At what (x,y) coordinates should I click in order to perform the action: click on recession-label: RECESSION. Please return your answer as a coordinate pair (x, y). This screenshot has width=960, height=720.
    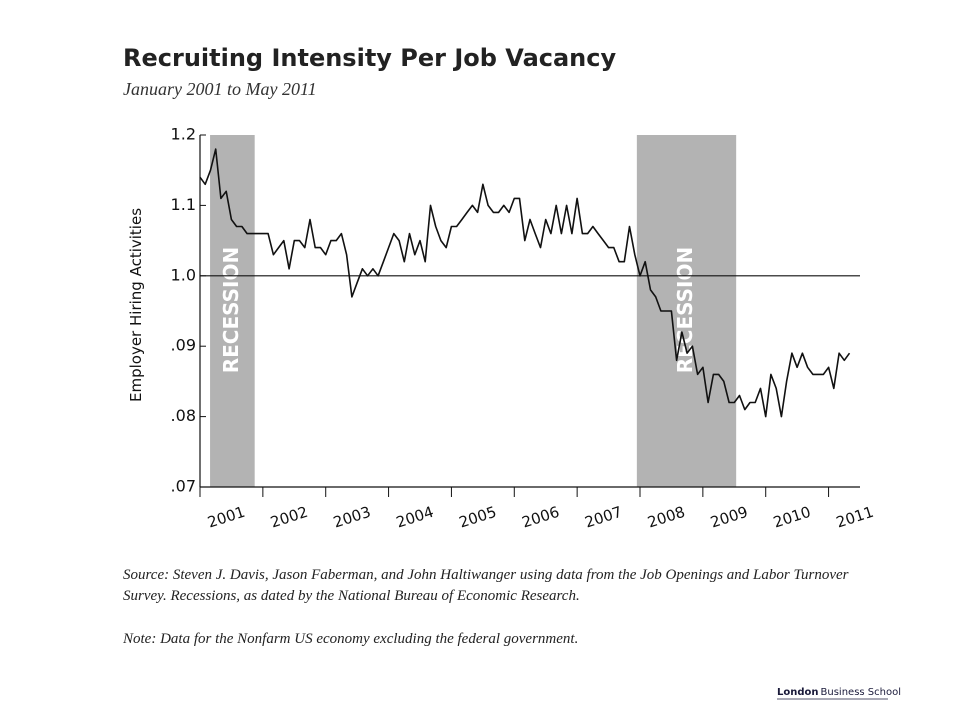
    Looking at the image, I should click on (231, 310).